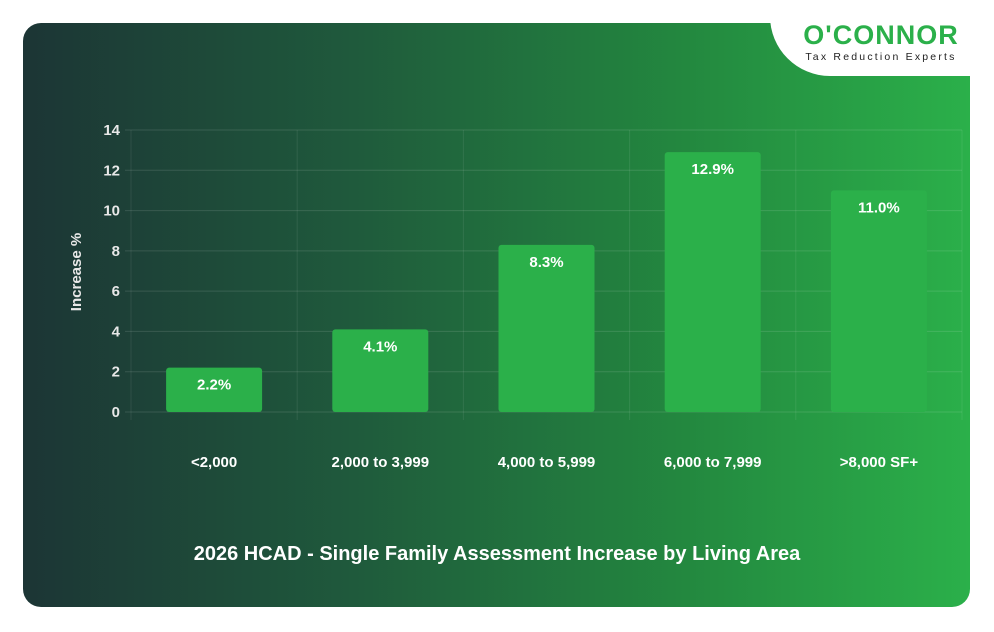 This screenshot has width=994, height=632. Describe the element at coordinates (380, 346) in the screenshot. I see `data-label: 4.1%` at that location.